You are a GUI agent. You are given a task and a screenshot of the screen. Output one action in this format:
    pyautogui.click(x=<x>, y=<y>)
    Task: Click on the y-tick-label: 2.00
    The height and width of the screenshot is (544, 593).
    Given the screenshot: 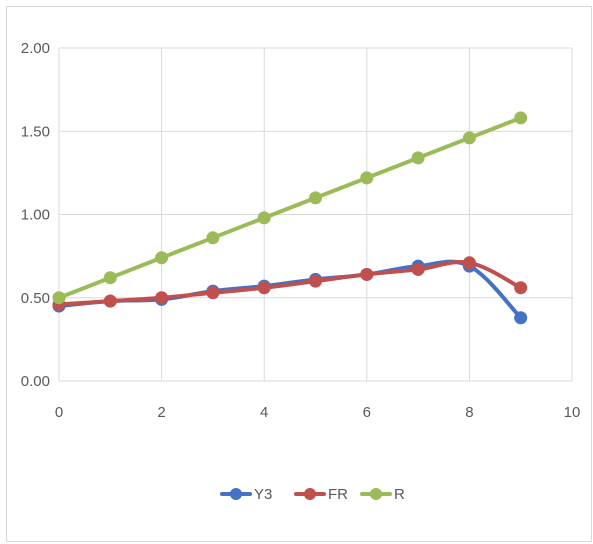 What is the action you would take?
    pyautogui.click(x=35, y=48)
    